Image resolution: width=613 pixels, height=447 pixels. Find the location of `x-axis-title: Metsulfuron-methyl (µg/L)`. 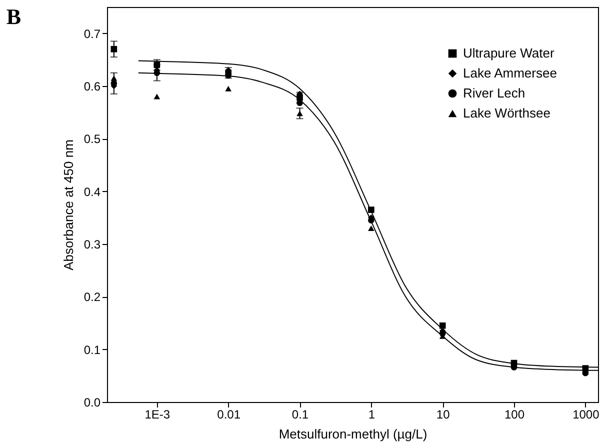

x-axis-title: Metsulfuron-methyl (µg/L) is located at coordinates (353, 434).